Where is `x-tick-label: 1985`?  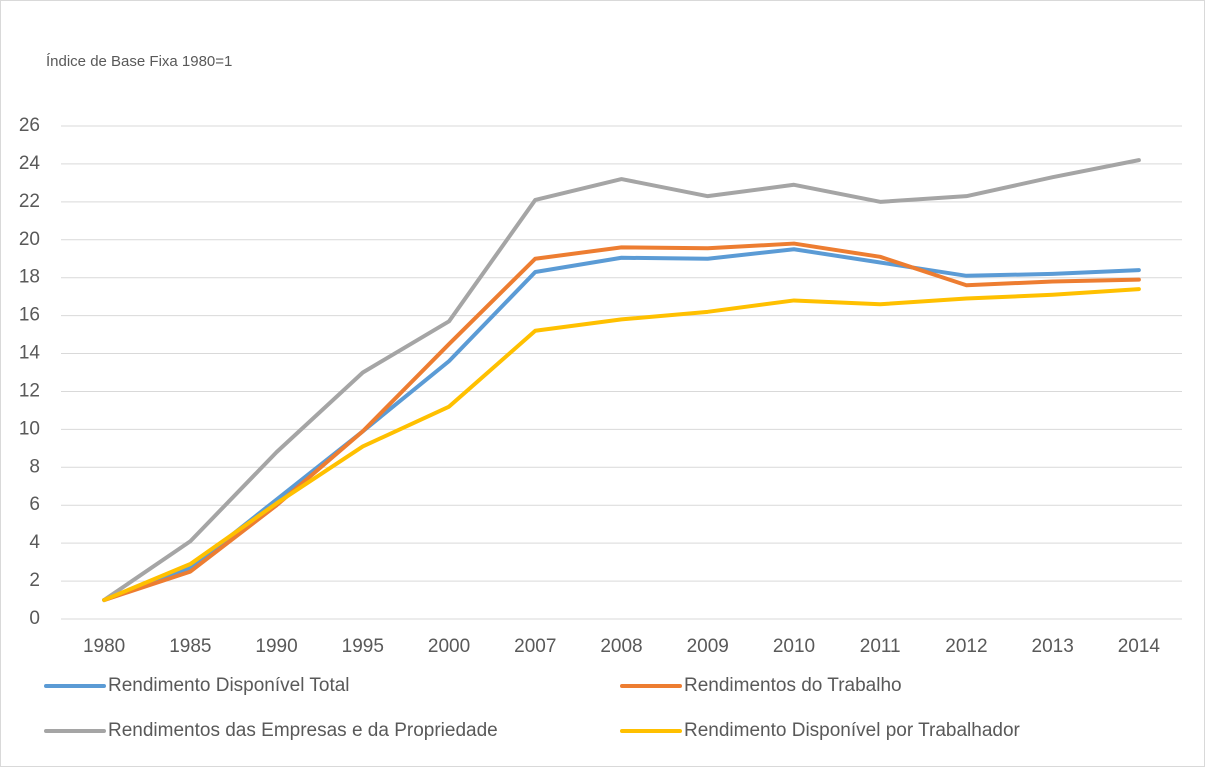 x-tick-label: 1985 is located at coordinates (190, 646).